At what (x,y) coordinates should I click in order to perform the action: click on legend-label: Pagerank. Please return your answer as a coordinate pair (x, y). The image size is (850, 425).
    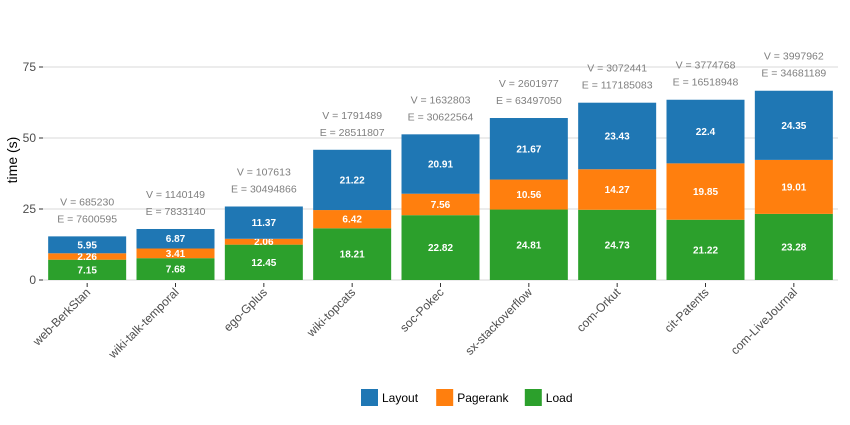
    Looking at the image, I should click on (483, 398).